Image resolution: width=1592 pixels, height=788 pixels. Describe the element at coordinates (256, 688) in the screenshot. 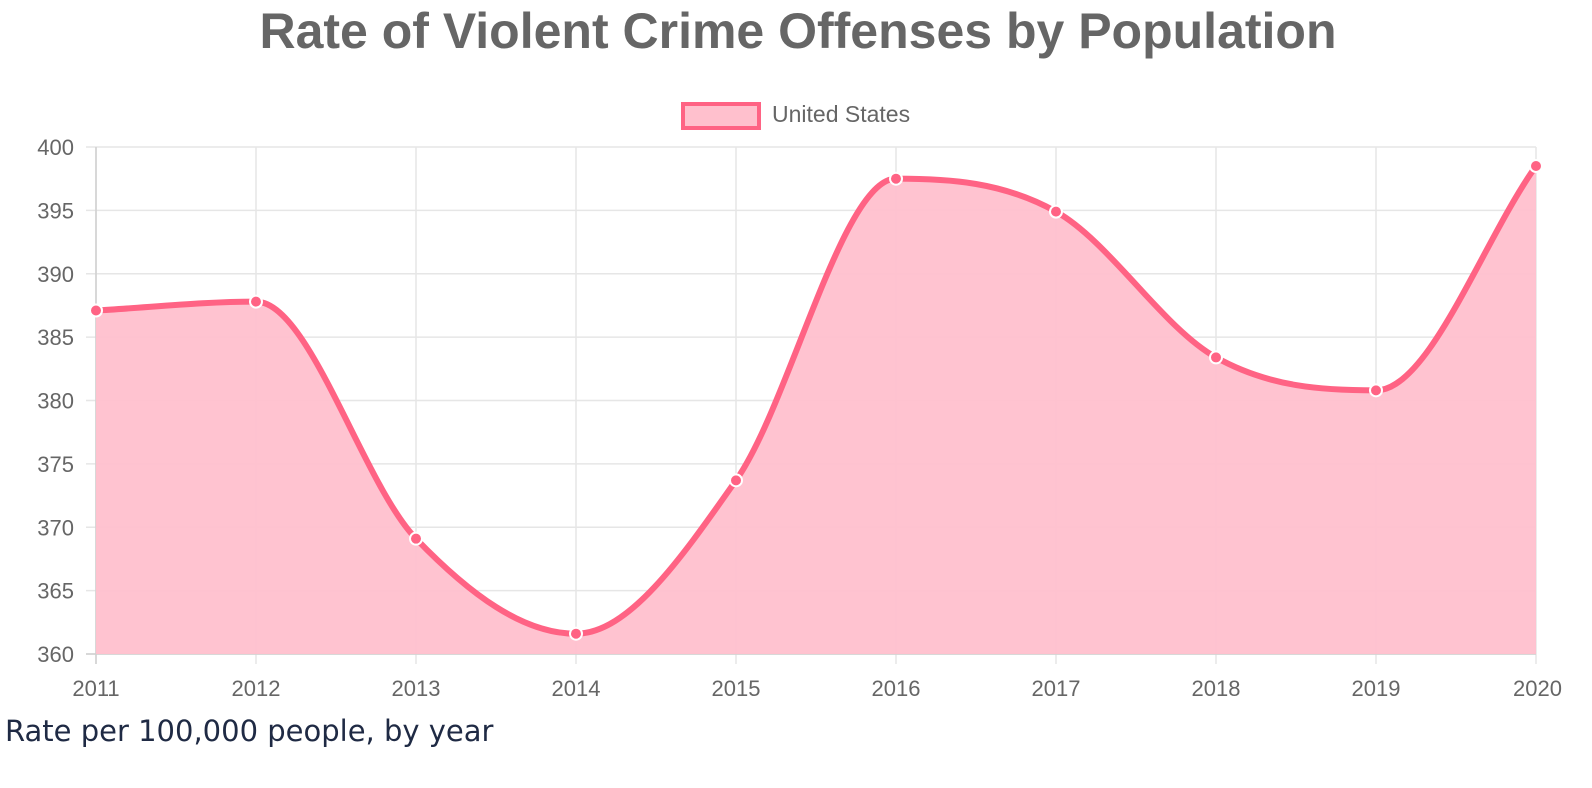

I see `x-tick-label: 2012` at that location.